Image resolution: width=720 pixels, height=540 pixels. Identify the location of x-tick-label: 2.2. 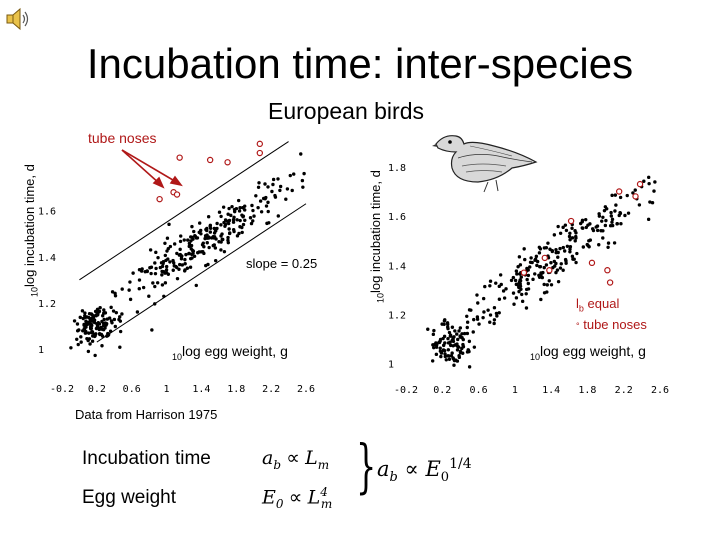
(624, 390).